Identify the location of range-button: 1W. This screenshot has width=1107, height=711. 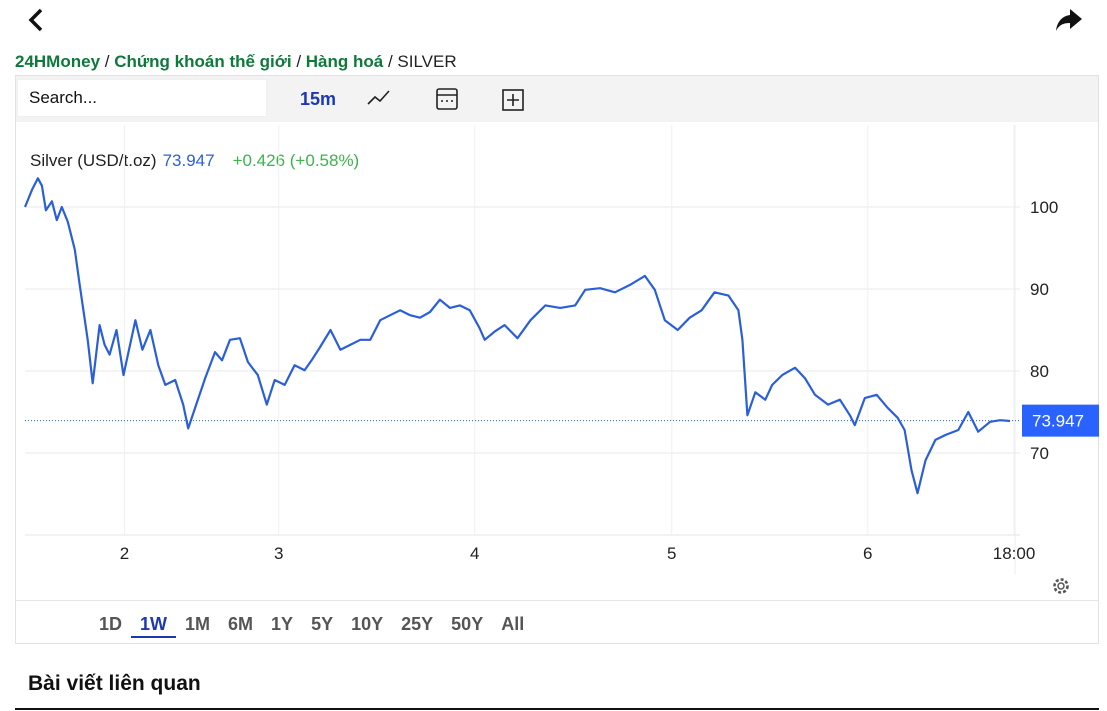
(154, 626).